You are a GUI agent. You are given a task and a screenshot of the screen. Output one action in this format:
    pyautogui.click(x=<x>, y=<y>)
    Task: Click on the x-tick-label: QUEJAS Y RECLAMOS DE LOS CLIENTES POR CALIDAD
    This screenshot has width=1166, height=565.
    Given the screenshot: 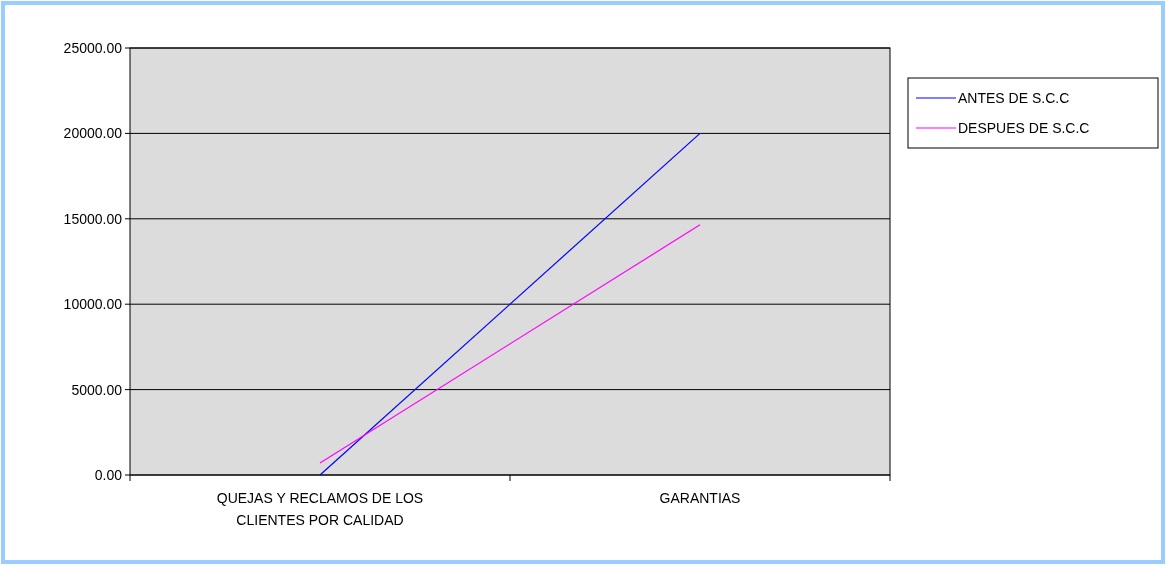 What is the action you would take?
    pyautogui.click(x=320, y=509)
    